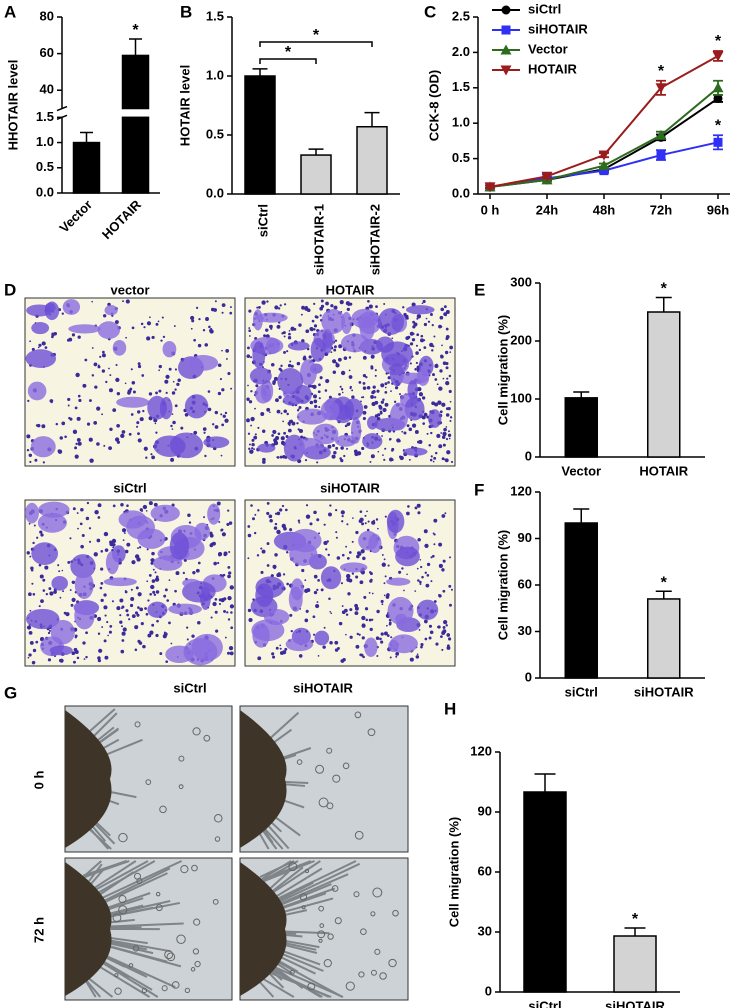 The width and height of the screenshot is (747, 1008). What do you see at coordinates (10, 11) in the screenshot?
I see `panel-letter: A` at bounding box center [10, 11].